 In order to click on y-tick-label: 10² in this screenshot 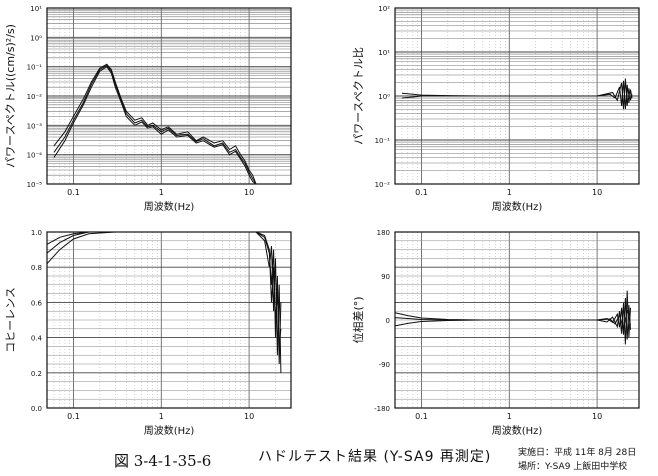, I will do `click(384, 9)`.